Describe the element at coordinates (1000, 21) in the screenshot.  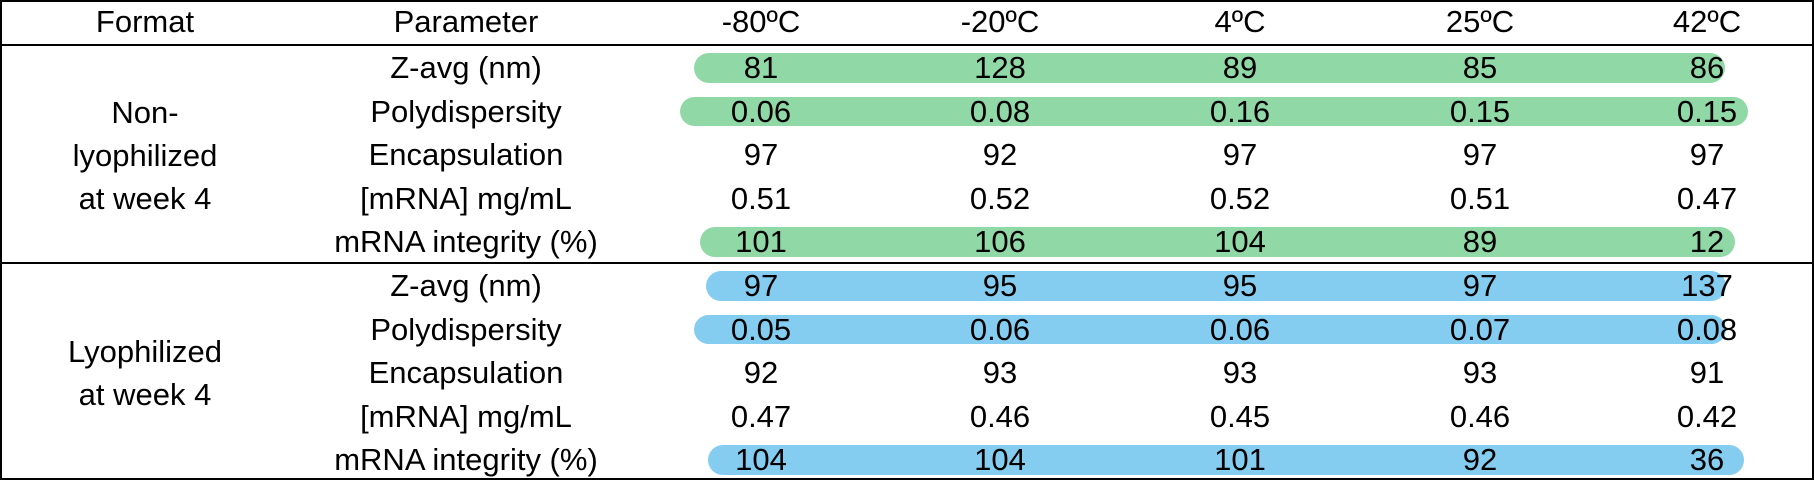
I see `header-temp-1: -20ºC` at that location.